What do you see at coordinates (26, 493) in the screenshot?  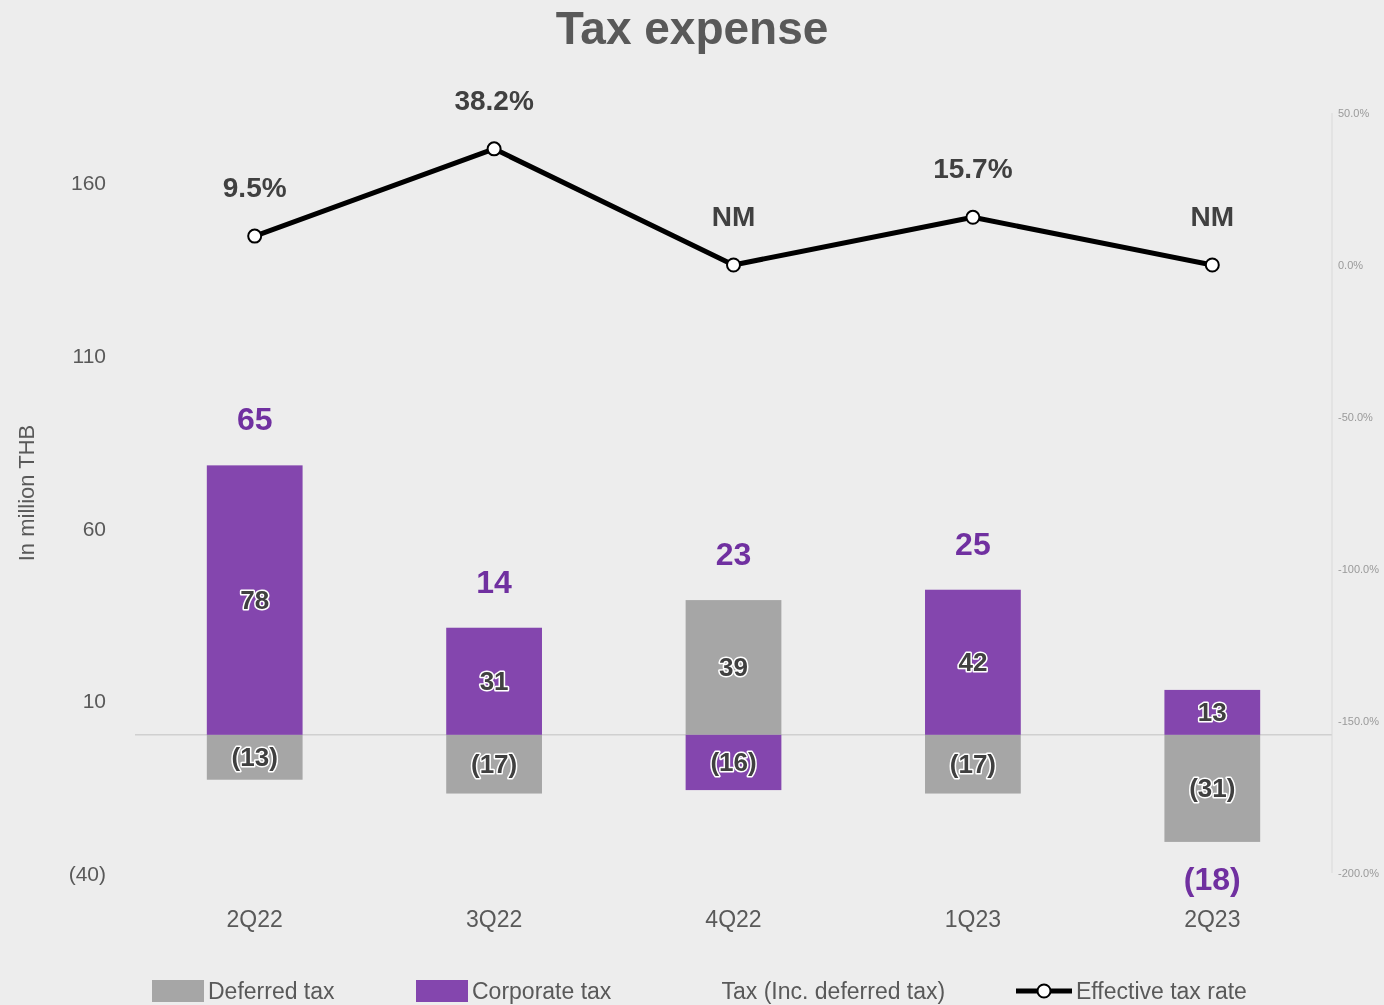 I see `y-axis-title: In million THB` at bounding box center [26, 493].